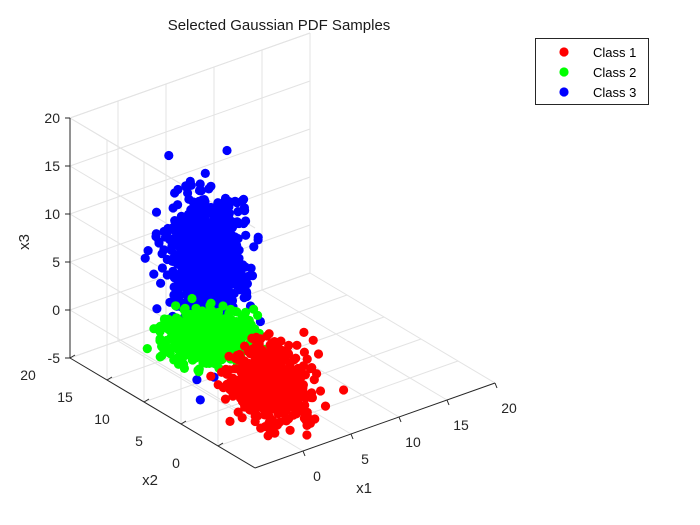  I want to click on x-tick-label: 15, so click(461, 425).